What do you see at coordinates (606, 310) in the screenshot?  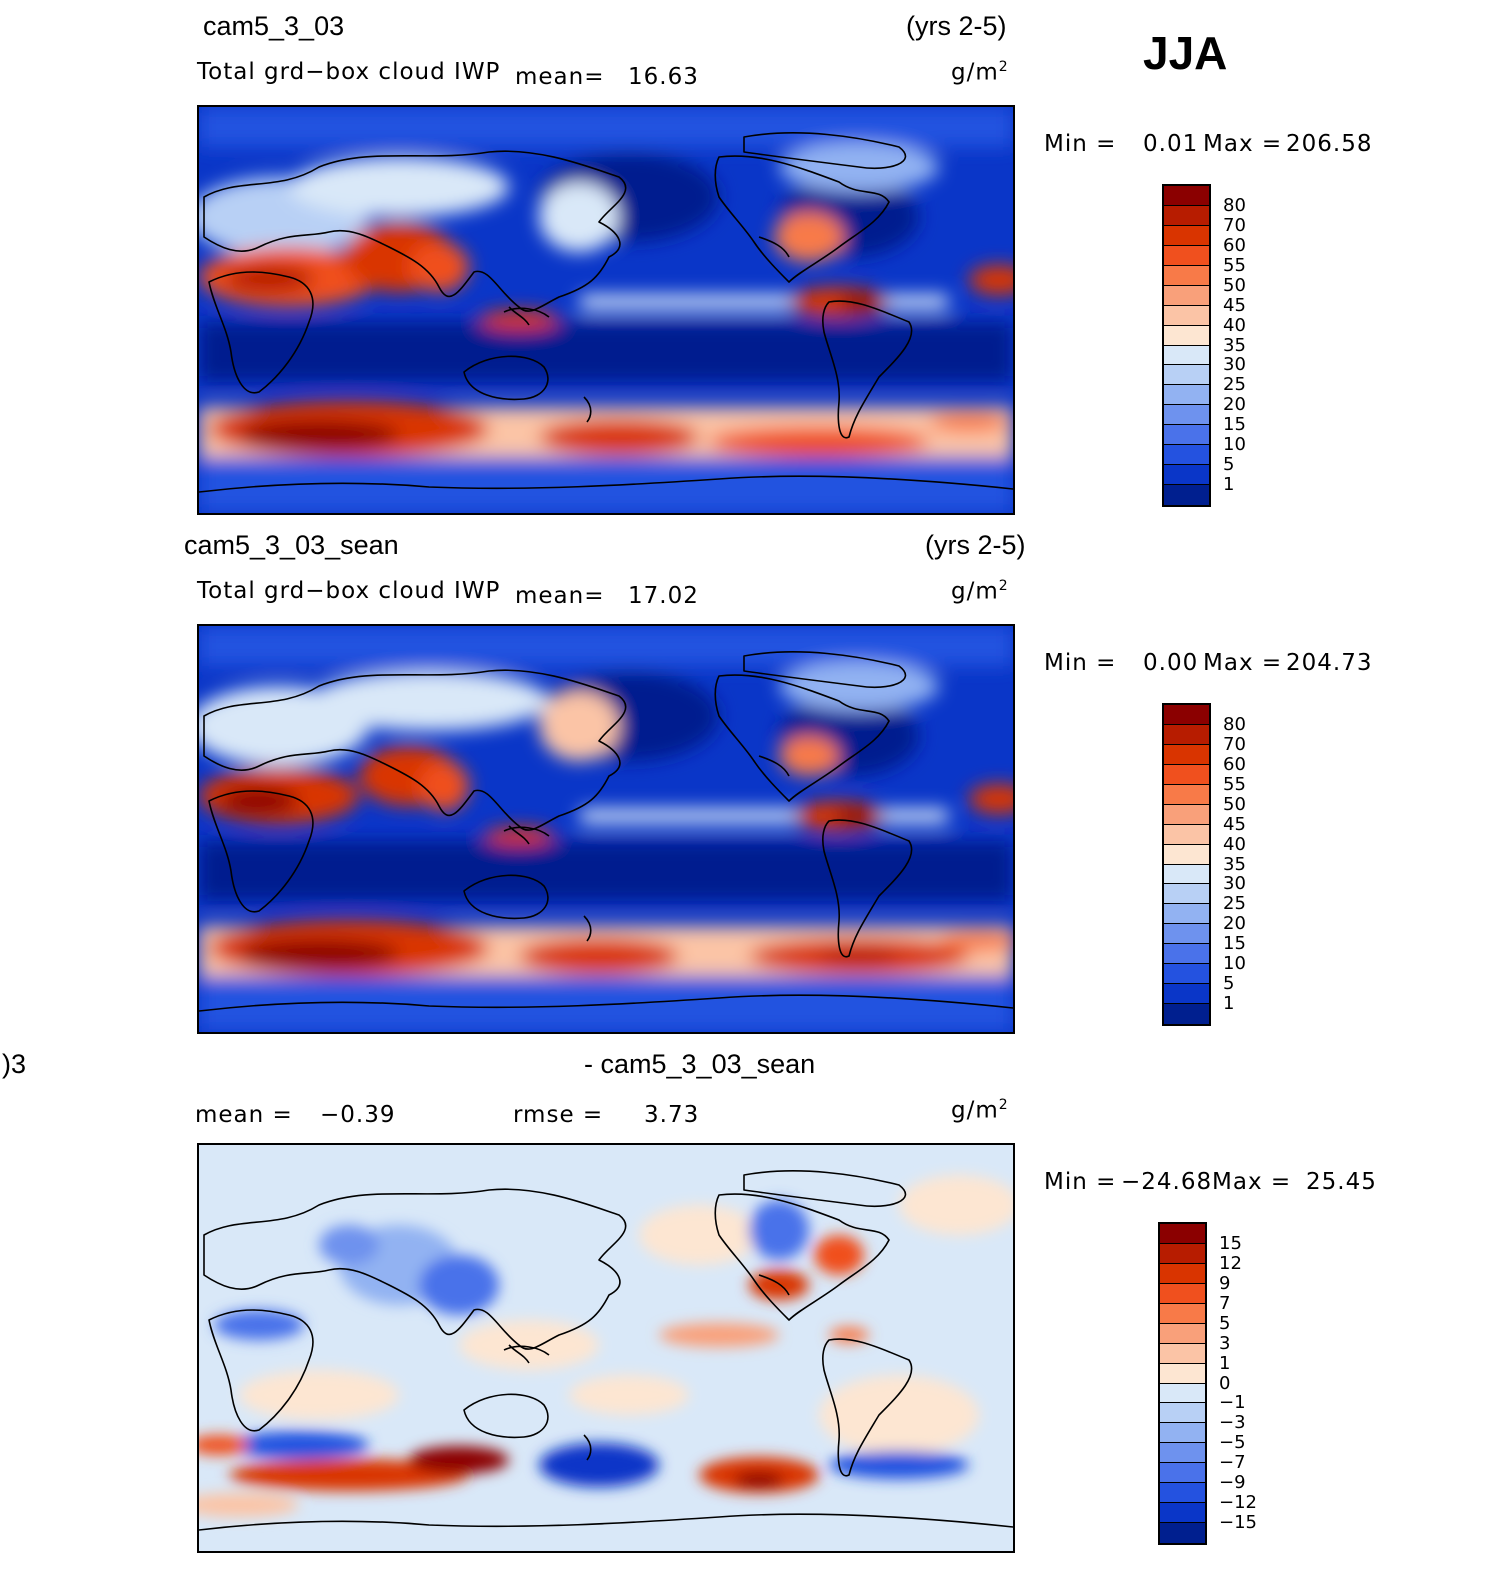 I see `panel-1-map` at bounding box center [606, 310].